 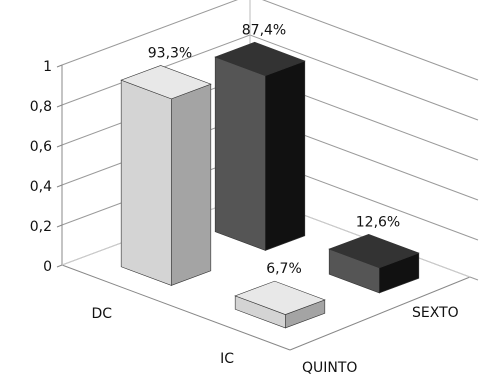 What do you see at coordinates (378, 222) in the screenshot?
I see `data-label-s1-c1: 12,6%` at bounding box center [378, 222].